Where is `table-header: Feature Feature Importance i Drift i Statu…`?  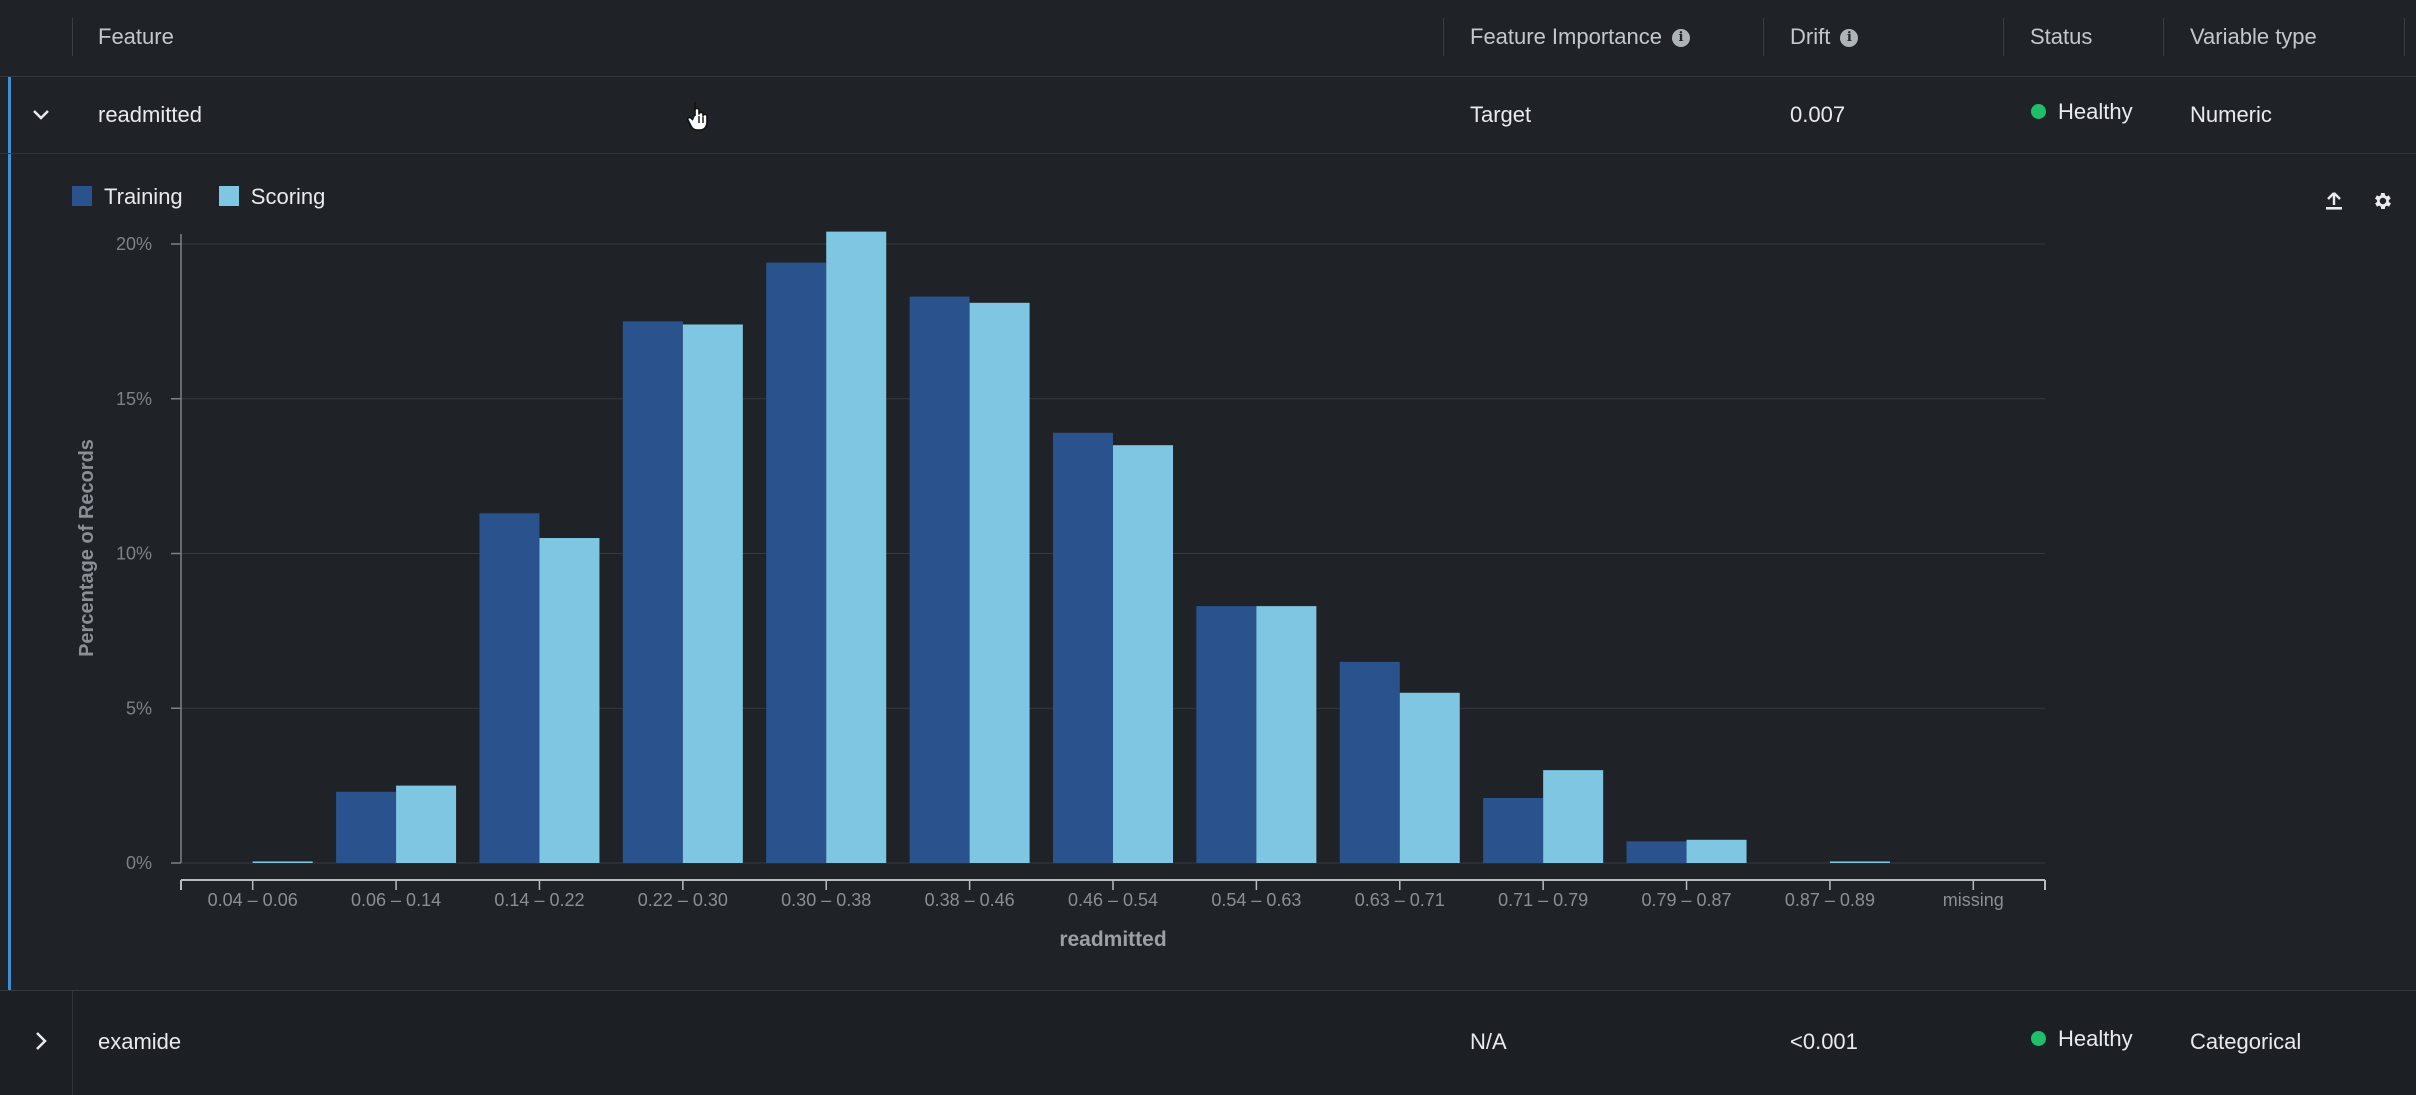
table-header: Feature Feature Importance i Drift i Statu… is located at coordinates (1208, 38).